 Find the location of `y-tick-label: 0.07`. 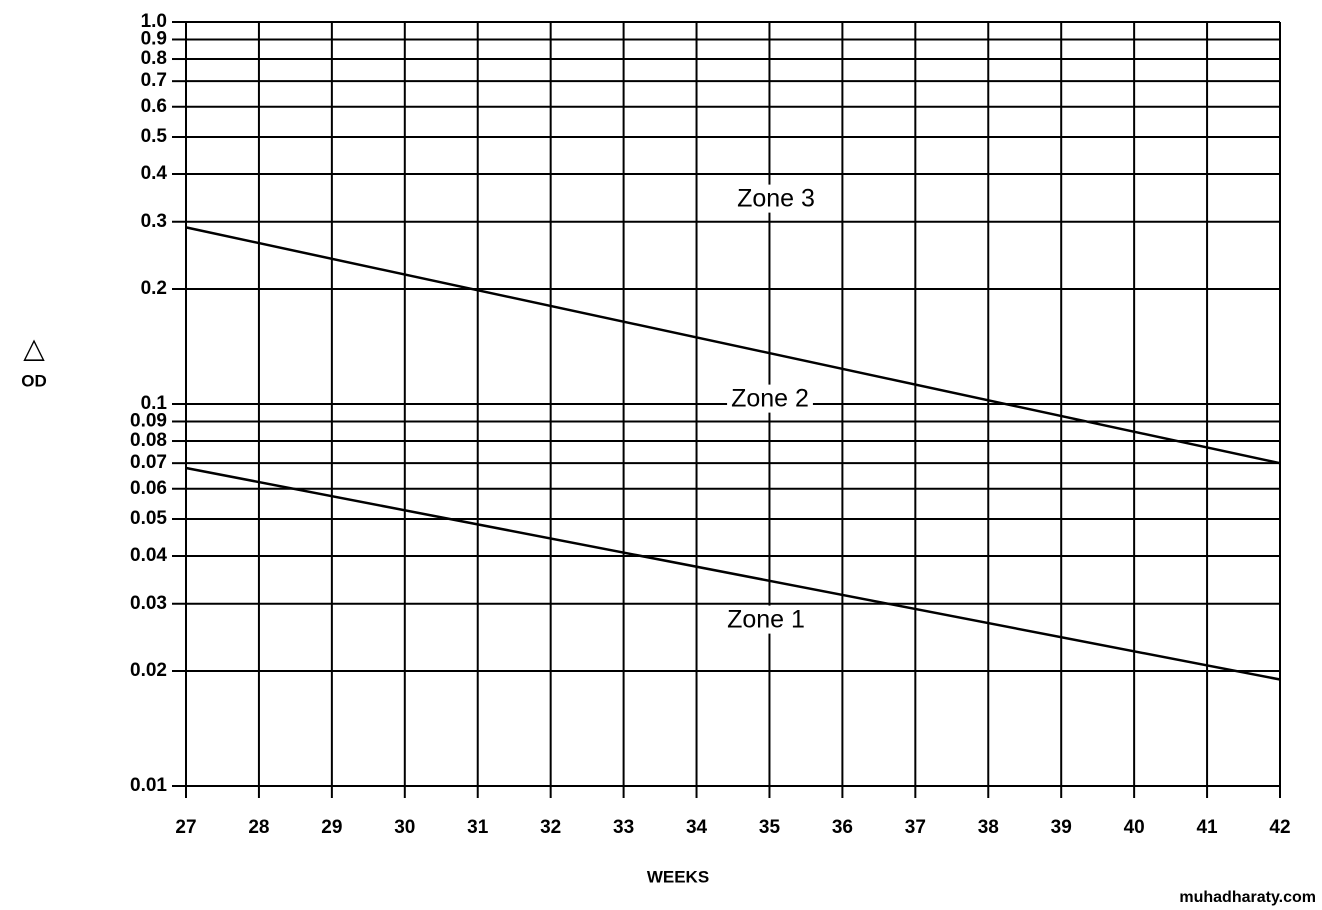

y-tick-label: 0.07 is located at coordinates (148, 462).